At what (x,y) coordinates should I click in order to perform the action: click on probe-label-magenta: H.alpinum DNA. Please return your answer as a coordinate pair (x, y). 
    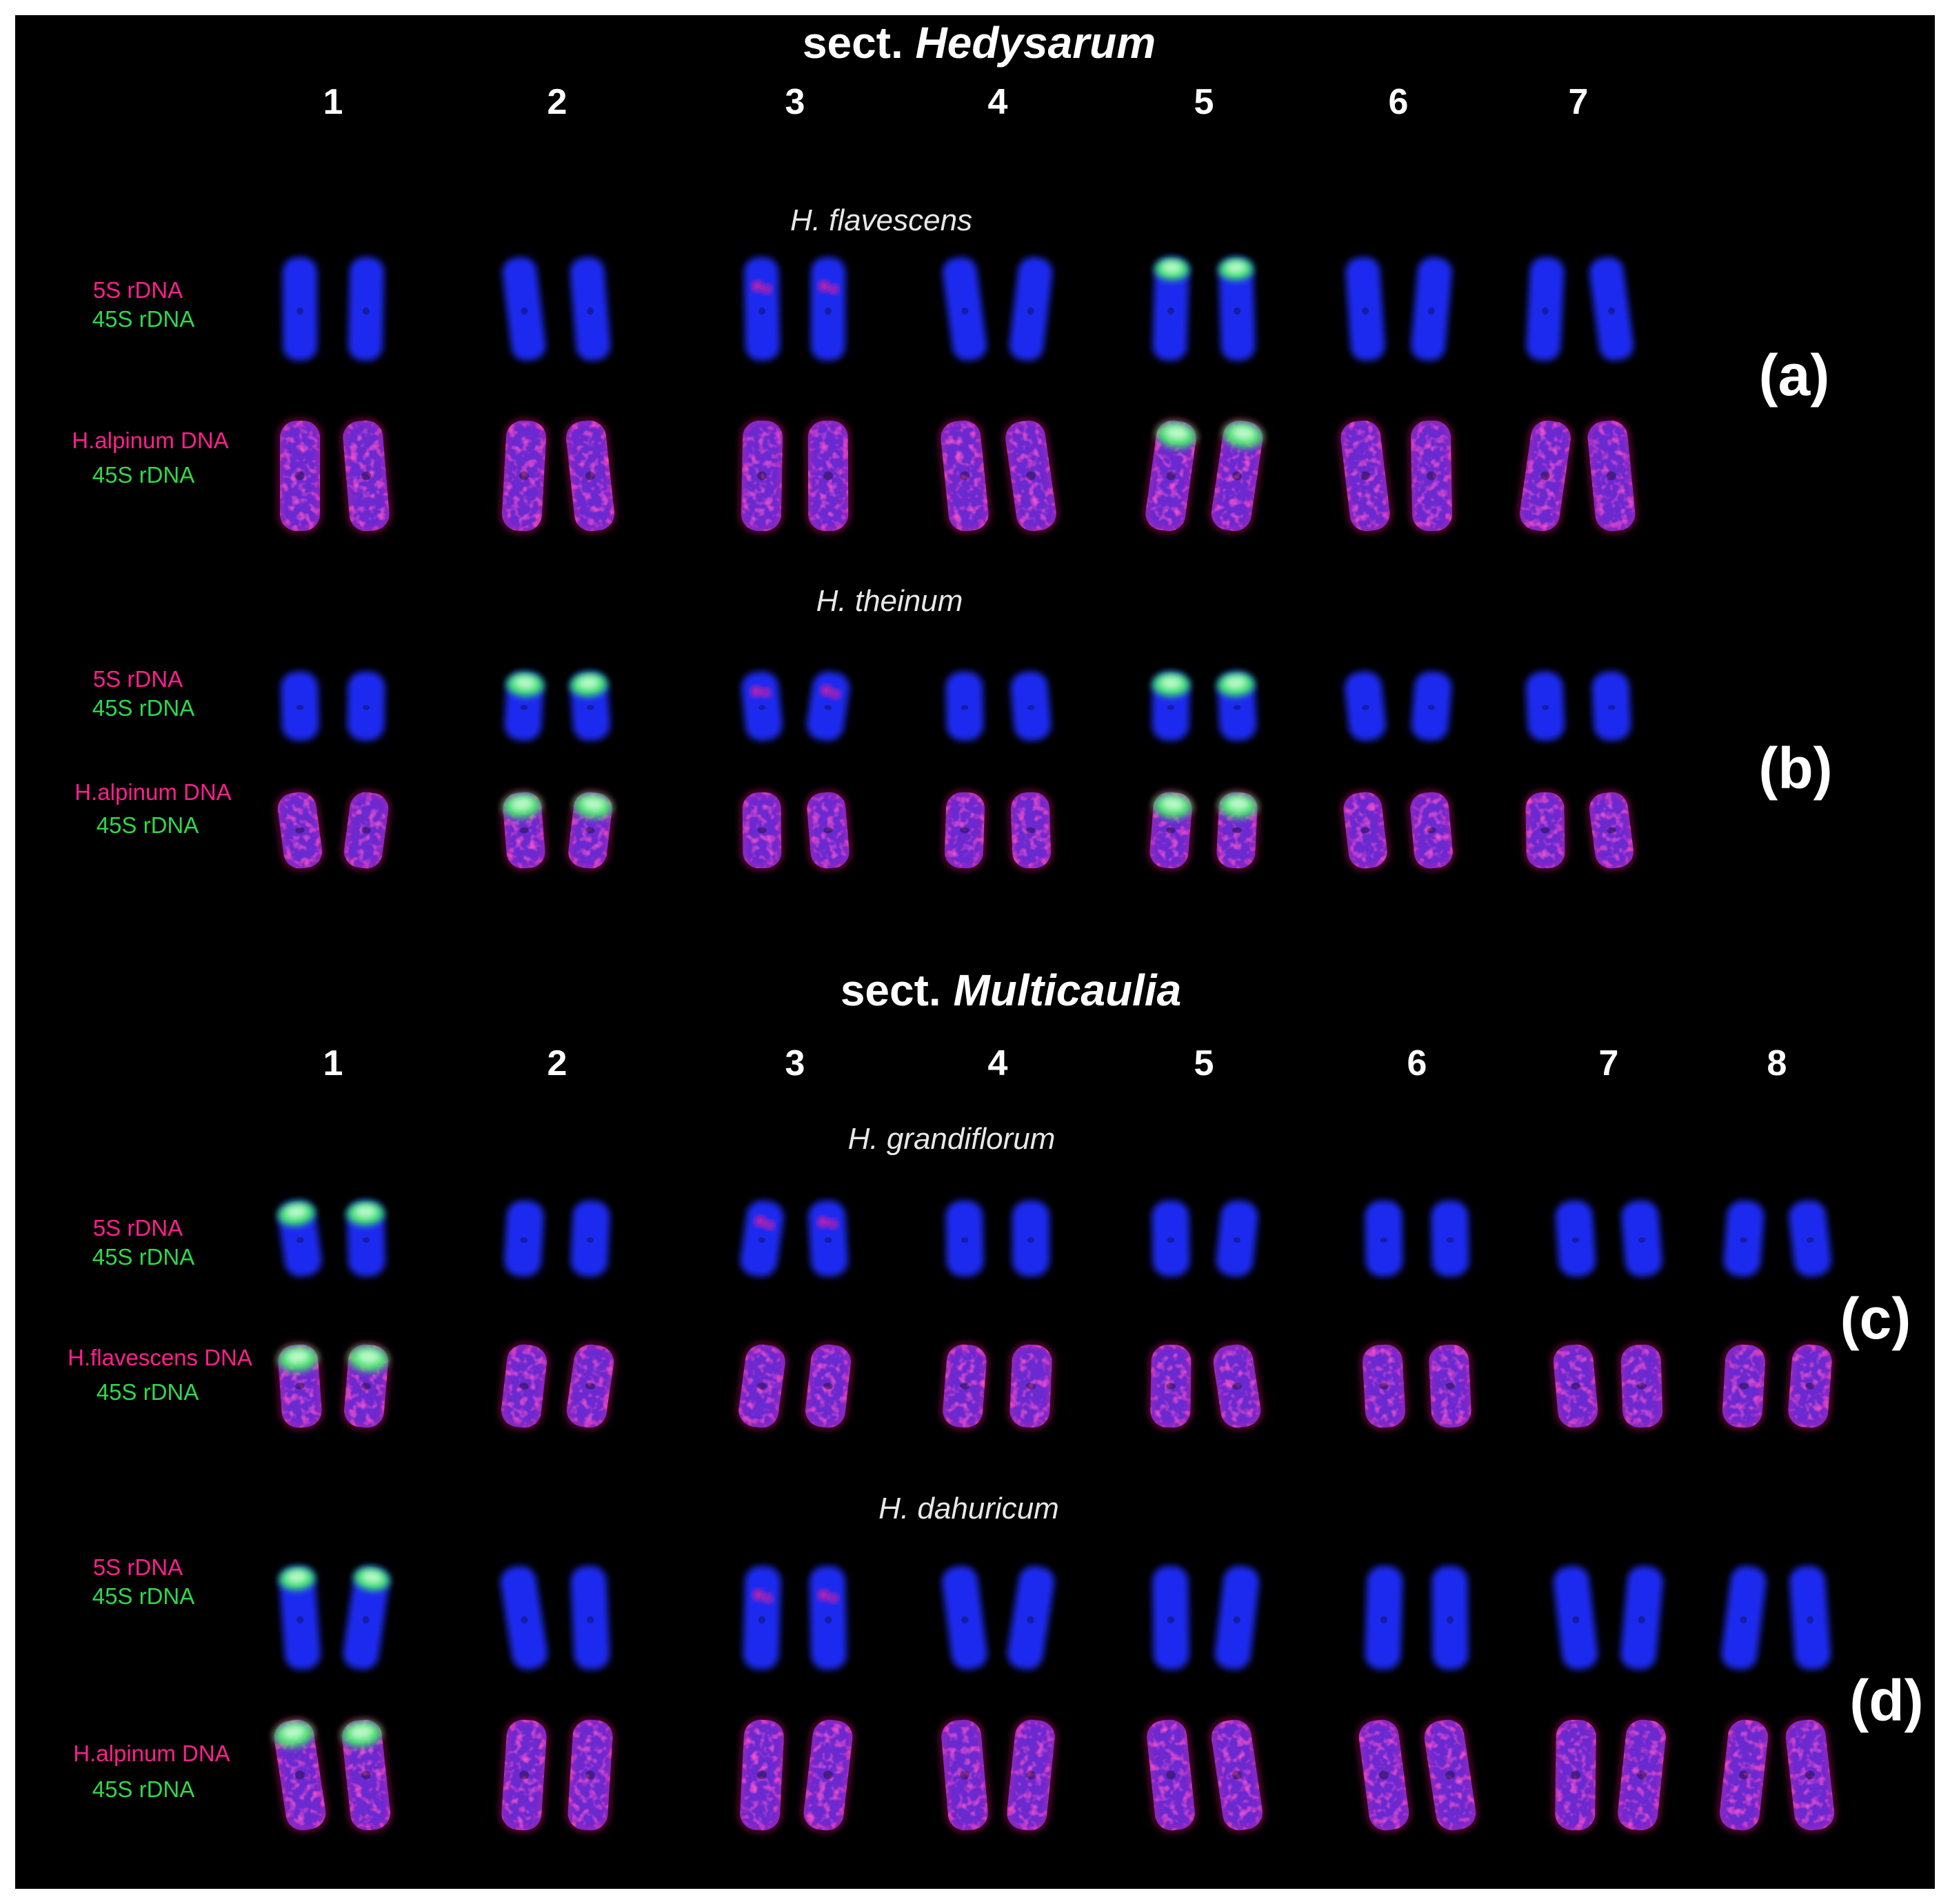
    Looking at the image, I should click on (151, 1754).